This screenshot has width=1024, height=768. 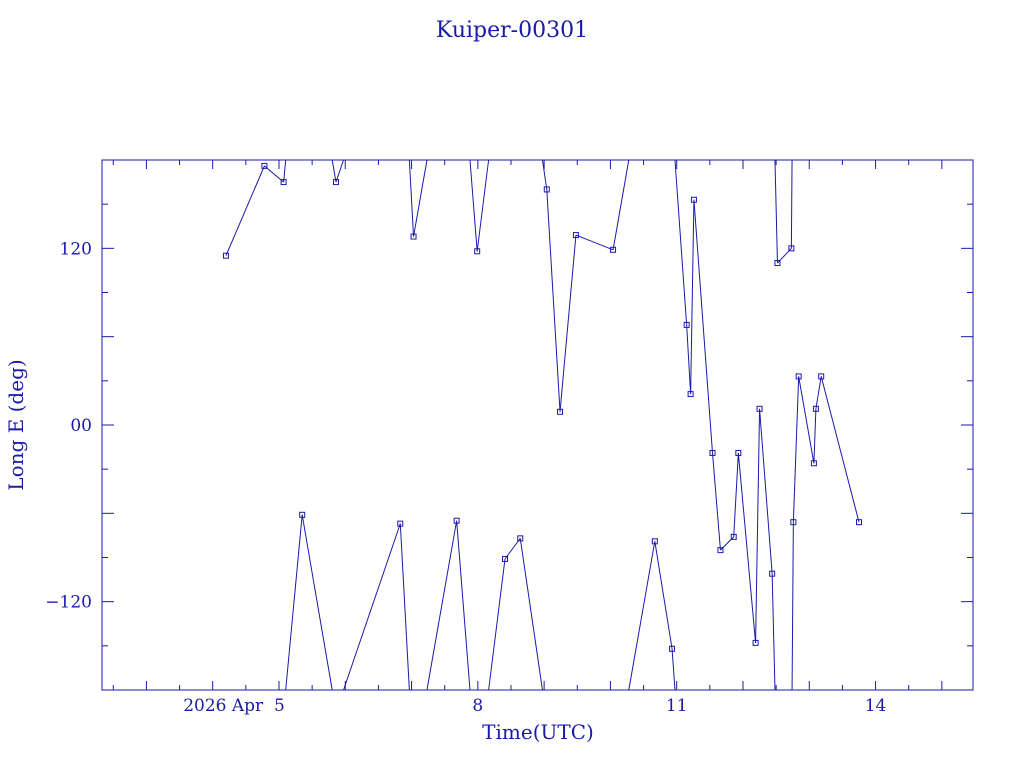 I want to click on y-axis-label: Long E (deg), so click(x=16, y=424).